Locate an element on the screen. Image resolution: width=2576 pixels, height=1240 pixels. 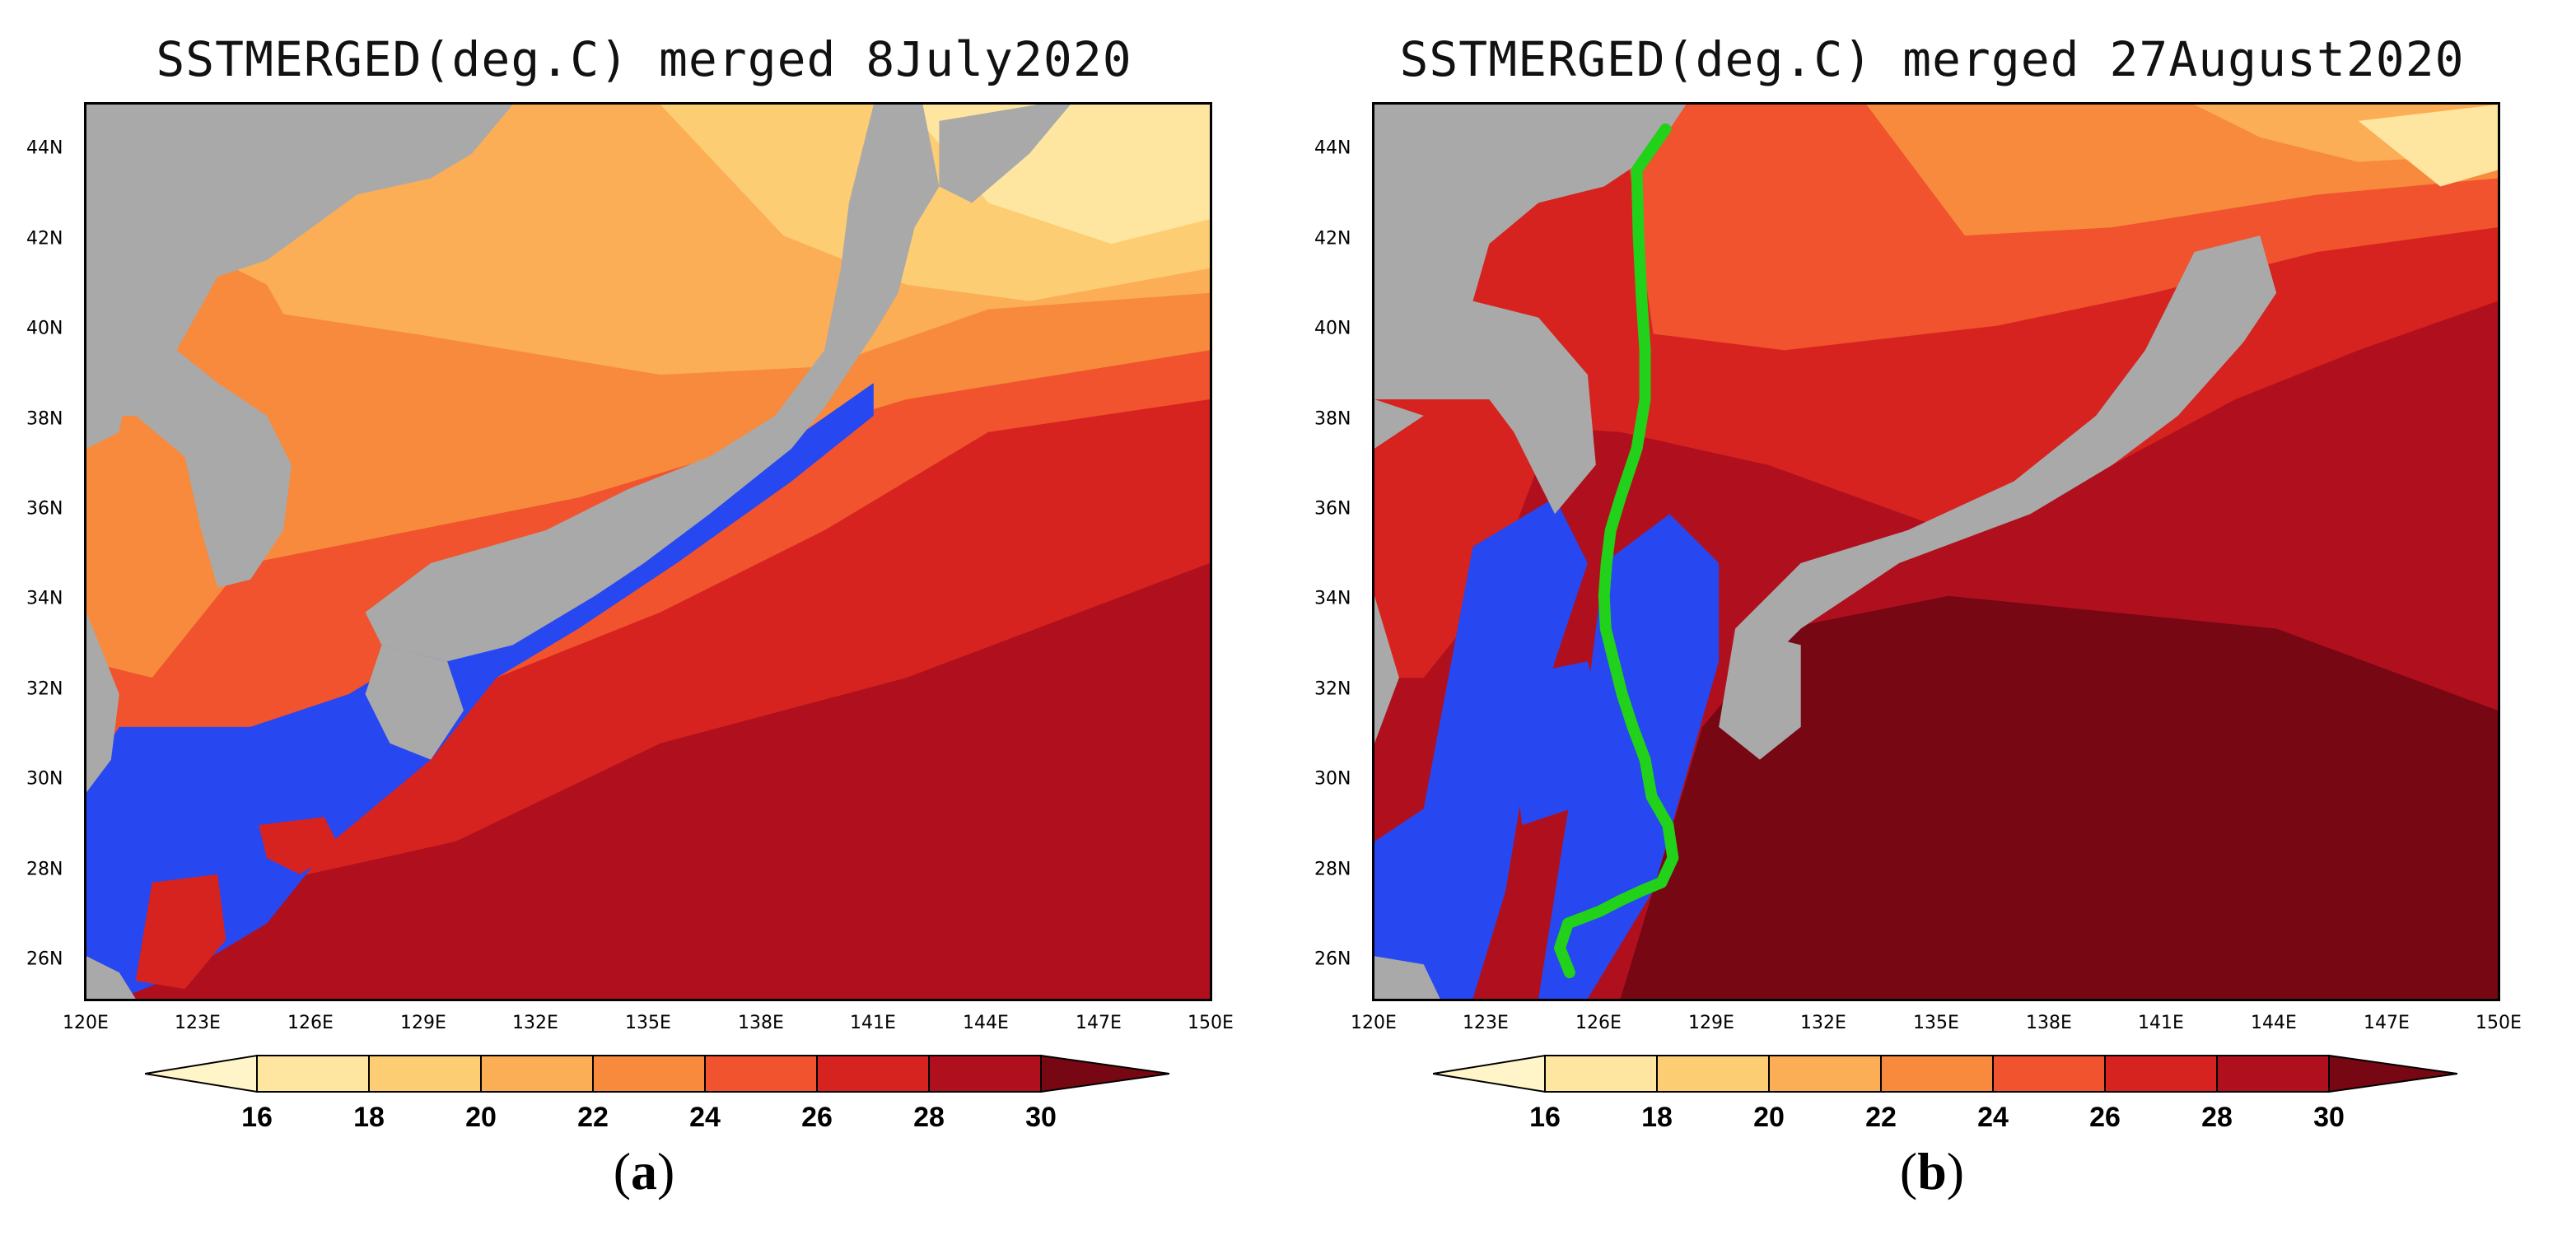
map-title-b: SSTMERGED(deg.C) merged 27August2020 is located at coordinates (1932, 59).